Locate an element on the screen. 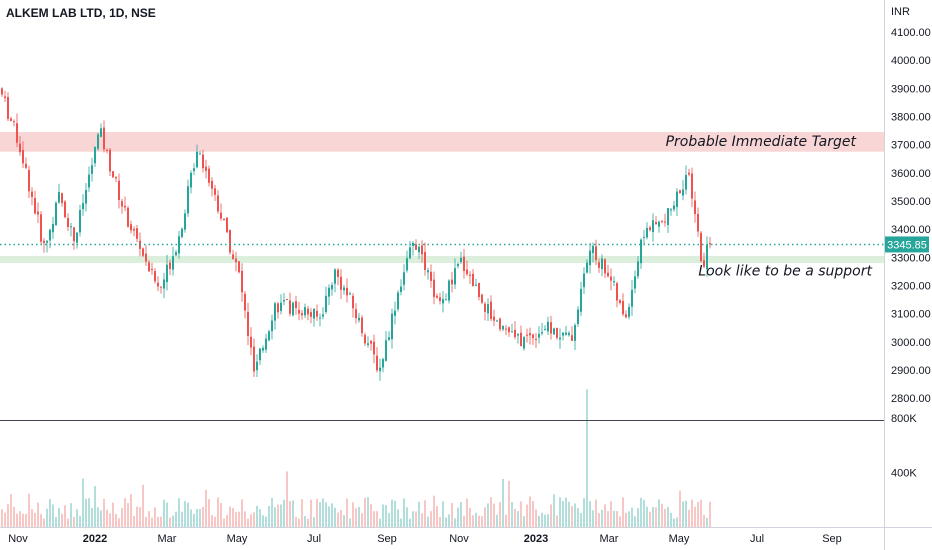 Image resolution: width=932 pixels, height=550 pixels. price-tick-label: 3900.00 is located at coordinates (911, 89).